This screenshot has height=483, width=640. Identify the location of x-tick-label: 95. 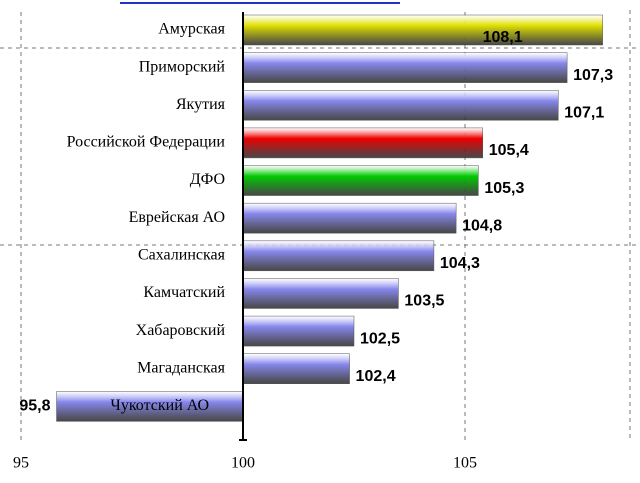
(21, 463).